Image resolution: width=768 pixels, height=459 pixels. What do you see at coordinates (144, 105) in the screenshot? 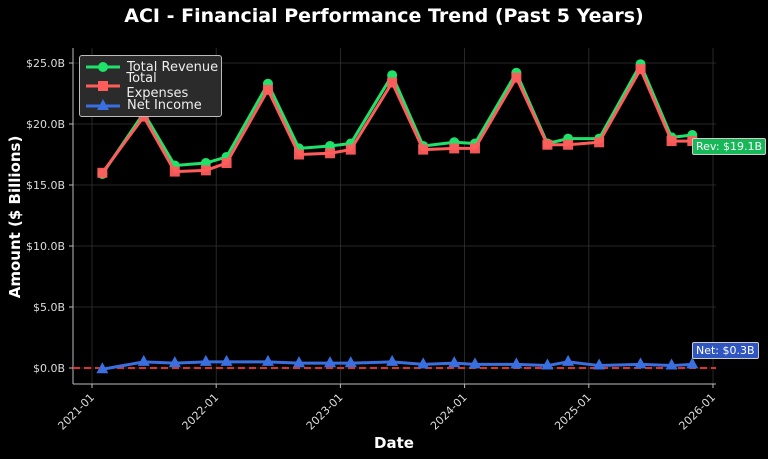
I see `legend-item-net-income: Net Income` at bounding box center [144, 105].